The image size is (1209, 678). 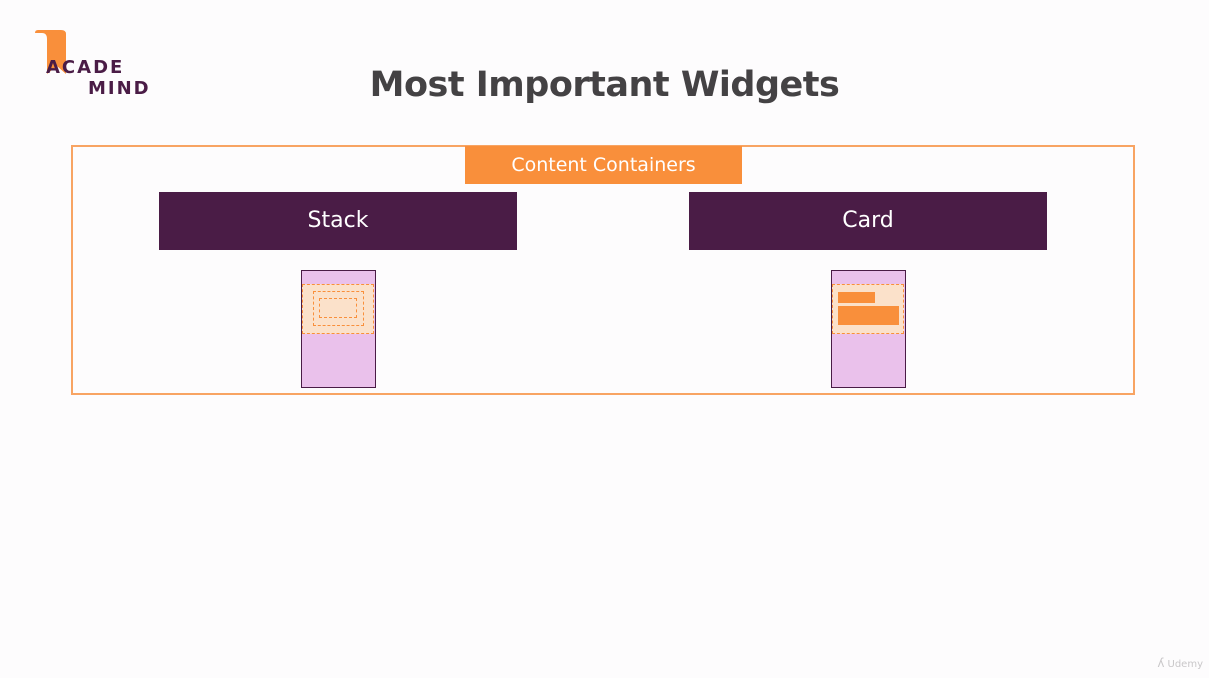 I want to click on academind-logo: ACADE MIND, so click(x=97, y=68).